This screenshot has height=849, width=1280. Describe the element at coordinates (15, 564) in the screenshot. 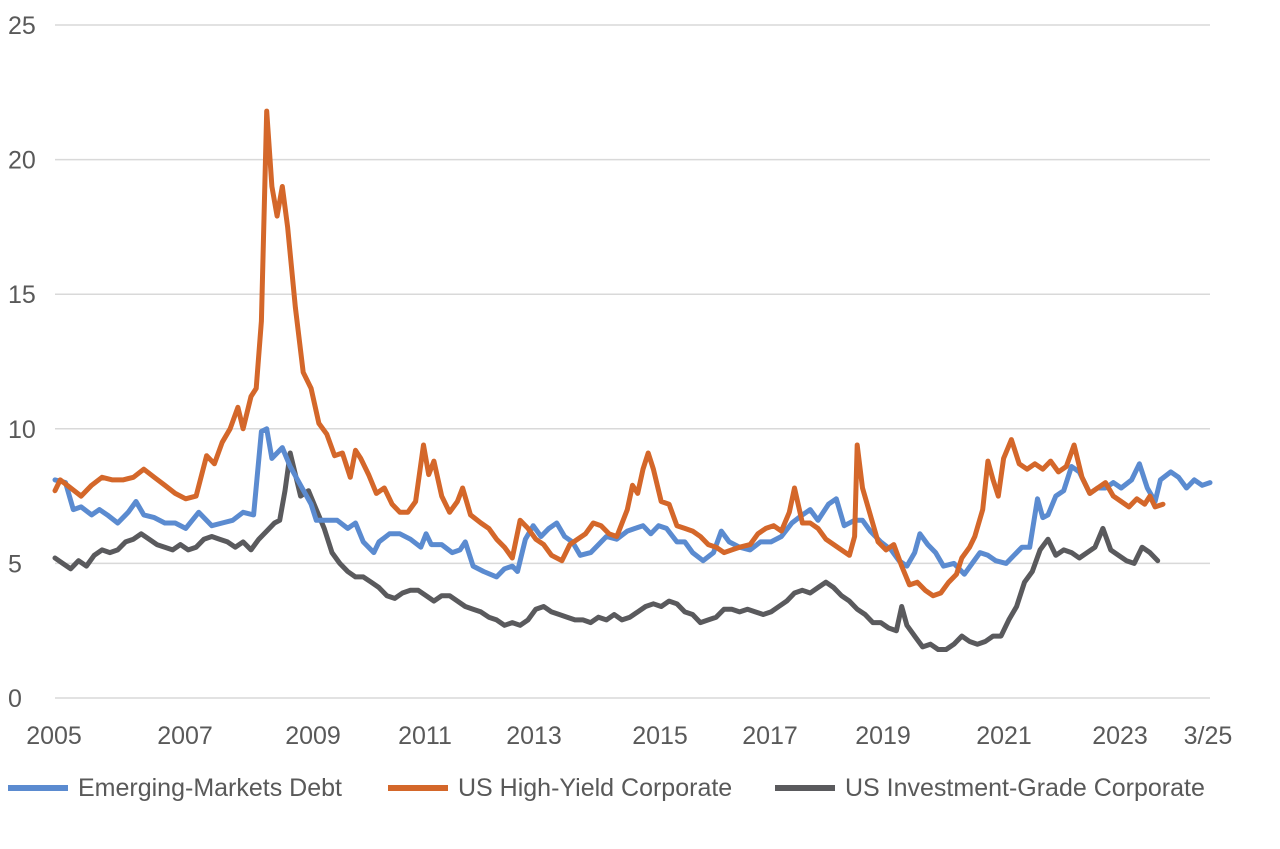

I see `y-tick-label: 5` at that location.